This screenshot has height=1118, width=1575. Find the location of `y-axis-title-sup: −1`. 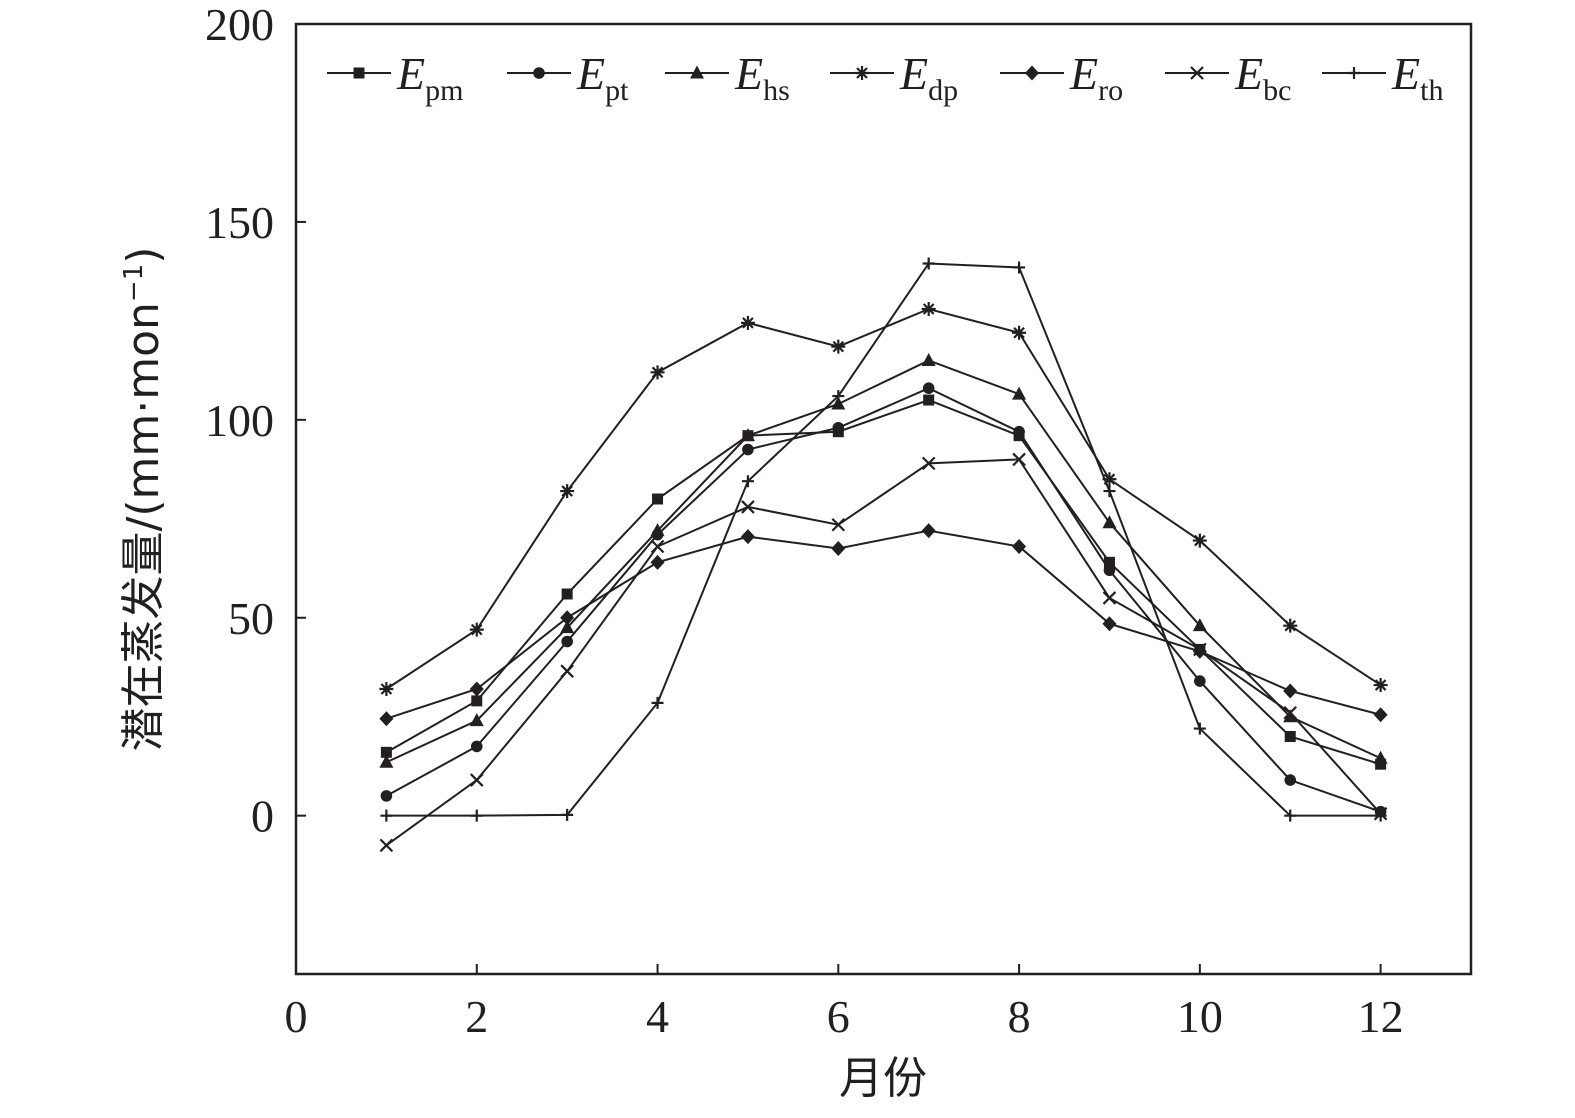

y-axis-title-sup: −1 is located at coordinates (134, 283).